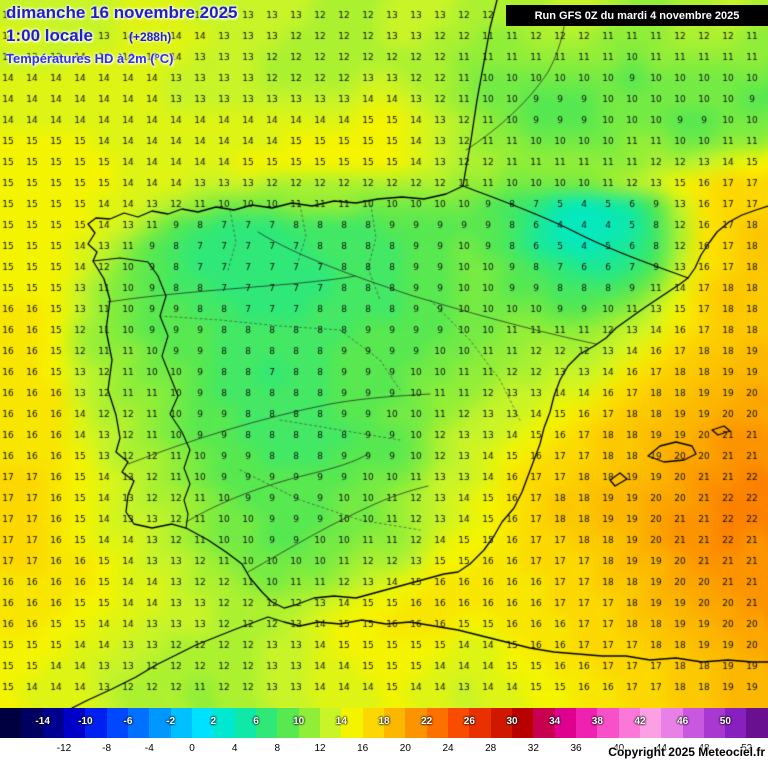 The image size is (768, 768). I want to click on scale-label-top: 46, so click(683, 721).